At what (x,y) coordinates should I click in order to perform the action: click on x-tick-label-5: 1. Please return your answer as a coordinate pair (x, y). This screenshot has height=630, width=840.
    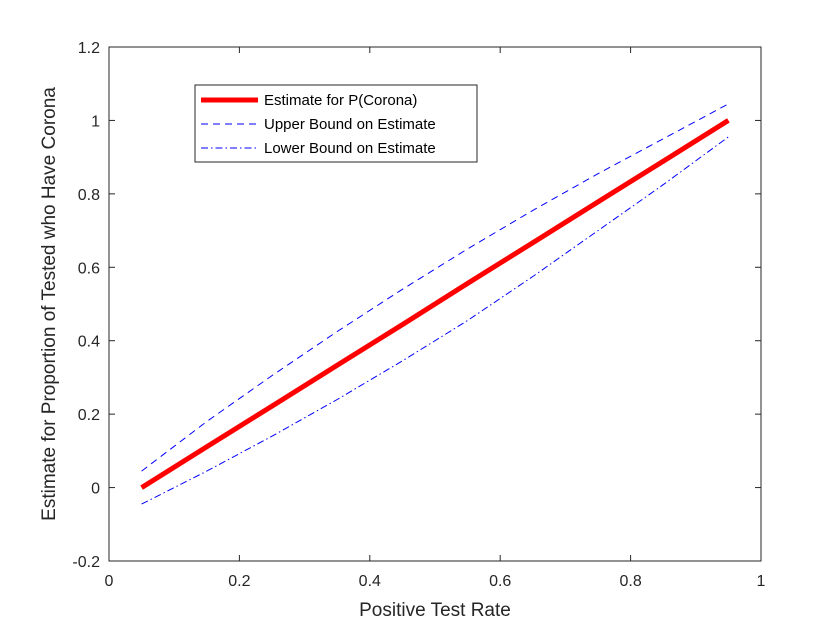
    Looking at the image, I should click on (761, 581).